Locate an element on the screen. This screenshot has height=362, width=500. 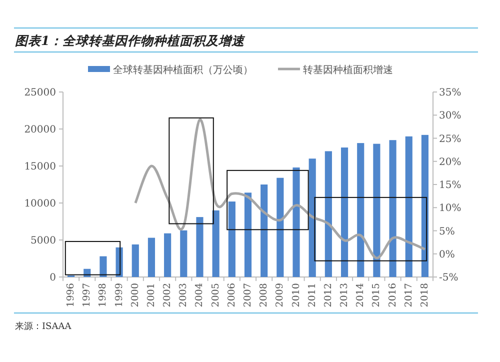
legend-label: 转基因种植面积增速 is located at coordinates (348, 70).